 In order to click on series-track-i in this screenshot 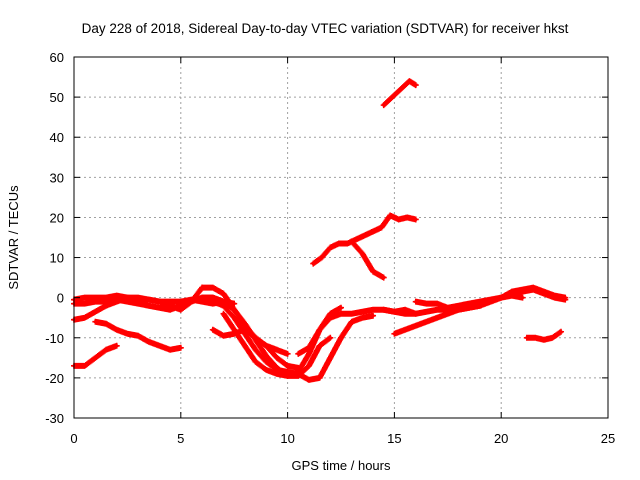, I will do `click(293, 340)`.